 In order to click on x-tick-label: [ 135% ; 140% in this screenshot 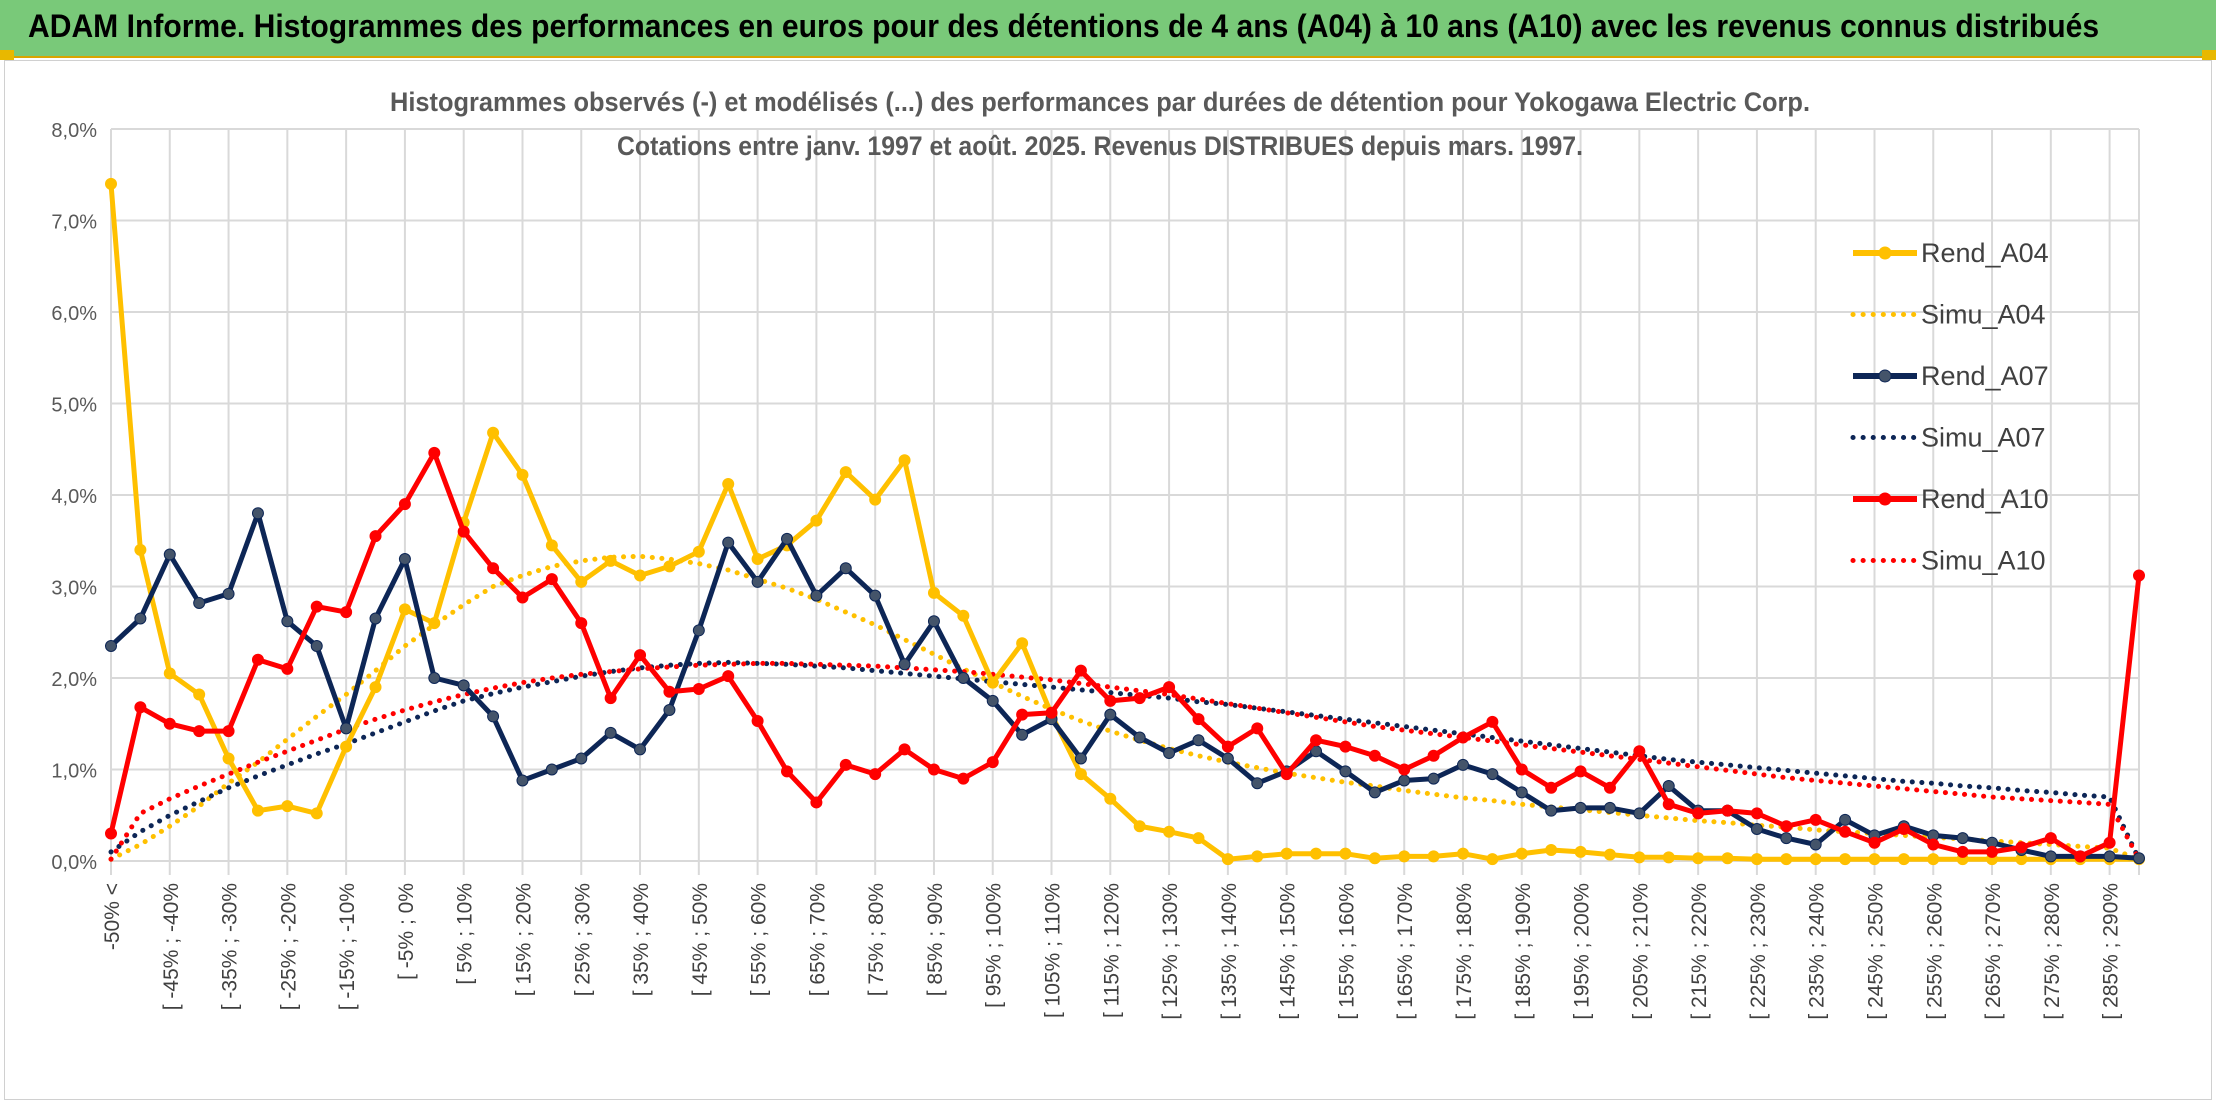, I will do `click(1229, 951)`.